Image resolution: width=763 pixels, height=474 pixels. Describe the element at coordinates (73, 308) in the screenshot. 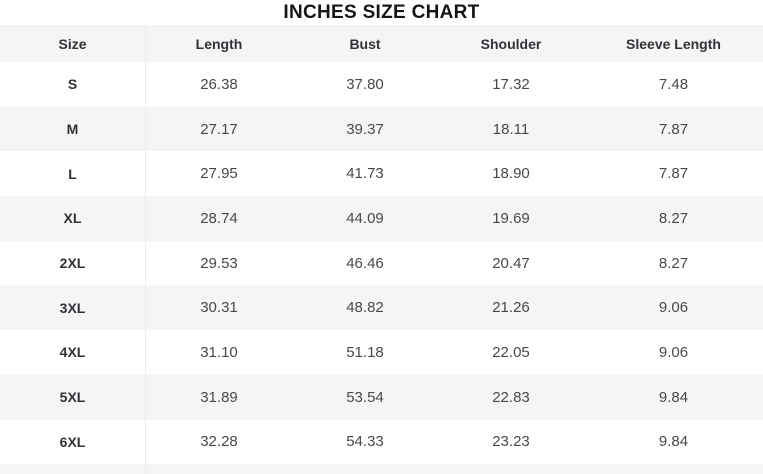

I see `size-cell: 3XL` at that location.